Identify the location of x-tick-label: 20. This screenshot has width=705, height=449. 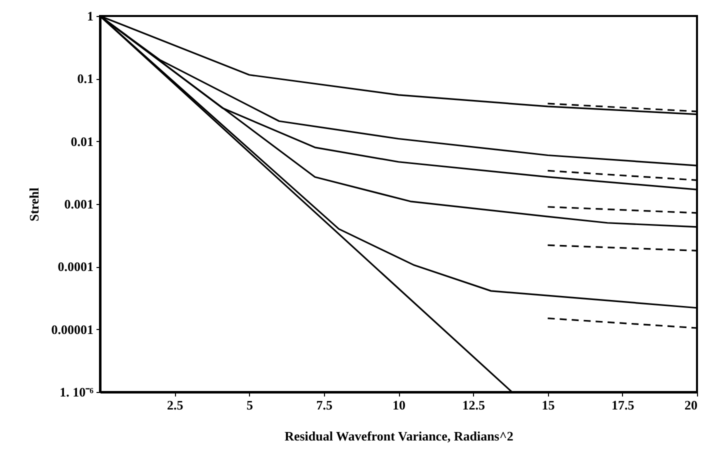
(691, 405).